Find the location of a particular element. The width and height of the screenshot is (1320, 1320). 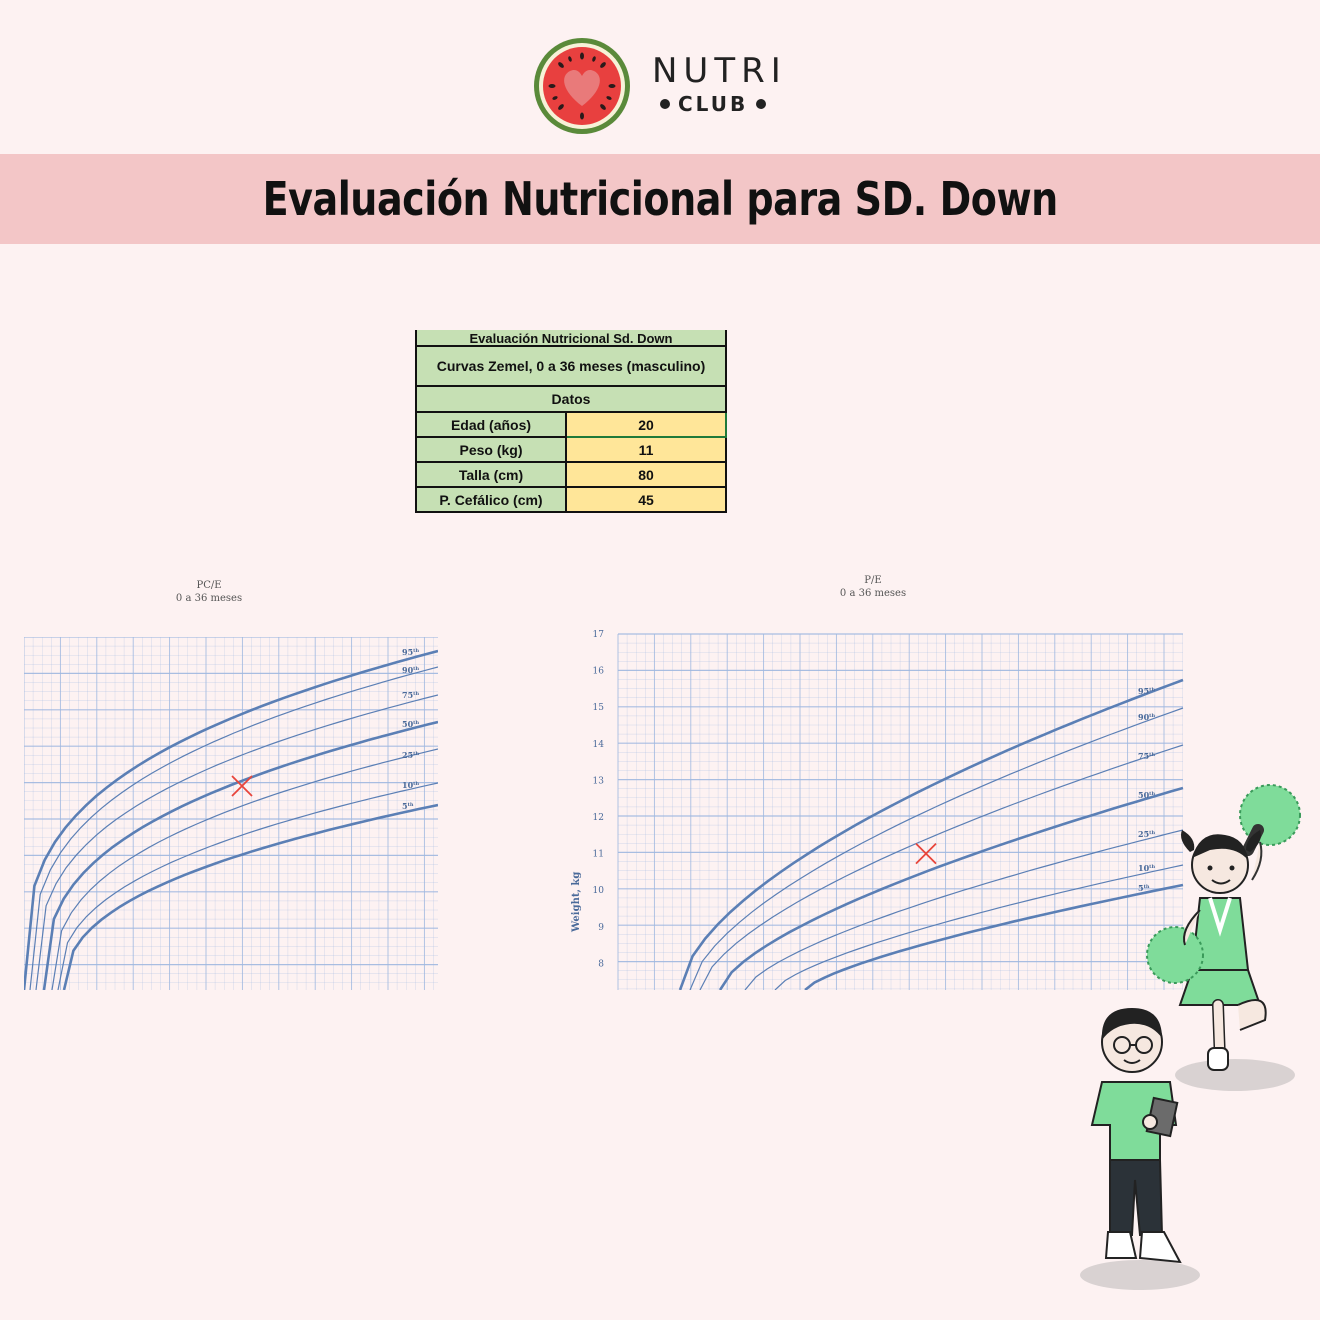

table-title: Evaluación Nutricional Sd. Down is located at coordinates (571, 338).